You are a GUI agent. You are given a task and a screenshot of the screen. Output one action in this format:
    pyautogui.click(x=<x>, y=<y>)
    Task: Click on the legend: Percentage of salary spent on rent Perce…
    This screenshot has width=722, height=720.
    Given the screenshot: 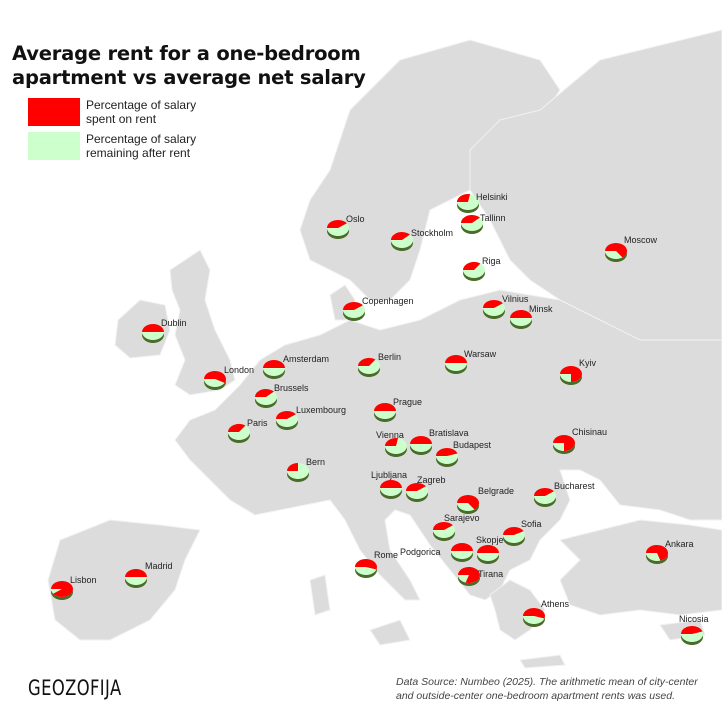 What is the action you would take?
    pyautogui.click(x=112, y=132)
    